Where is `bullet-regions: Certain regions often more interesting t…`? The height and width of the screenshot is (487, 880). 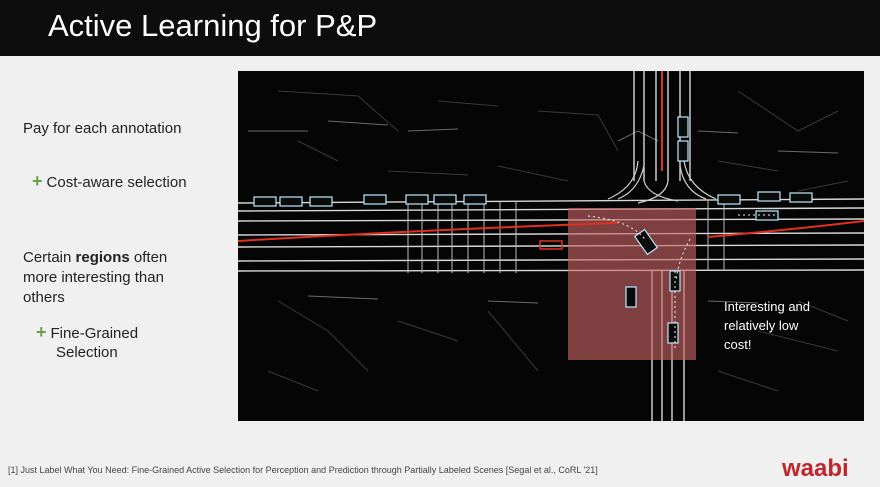 bullet-regions: Certain regions often more interesting t… is located at coordinates (95, 278).